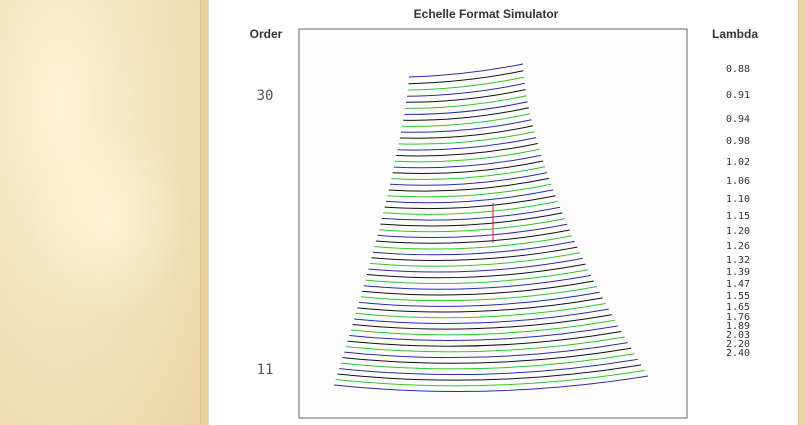 The height and width of the screenshot is (425, 806). Describe the element at coordinates (265, 96) in the screenshot. I see `order-label: 30` at that location.